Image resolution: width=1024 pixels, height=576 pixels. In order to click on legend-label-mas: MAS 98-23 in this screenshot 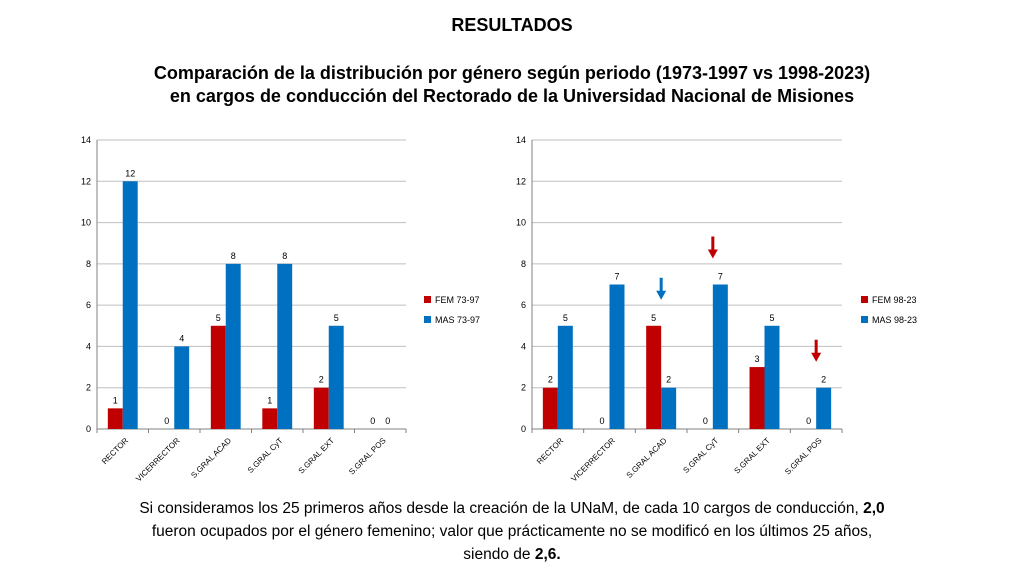, I will do `click(894, 320)`.